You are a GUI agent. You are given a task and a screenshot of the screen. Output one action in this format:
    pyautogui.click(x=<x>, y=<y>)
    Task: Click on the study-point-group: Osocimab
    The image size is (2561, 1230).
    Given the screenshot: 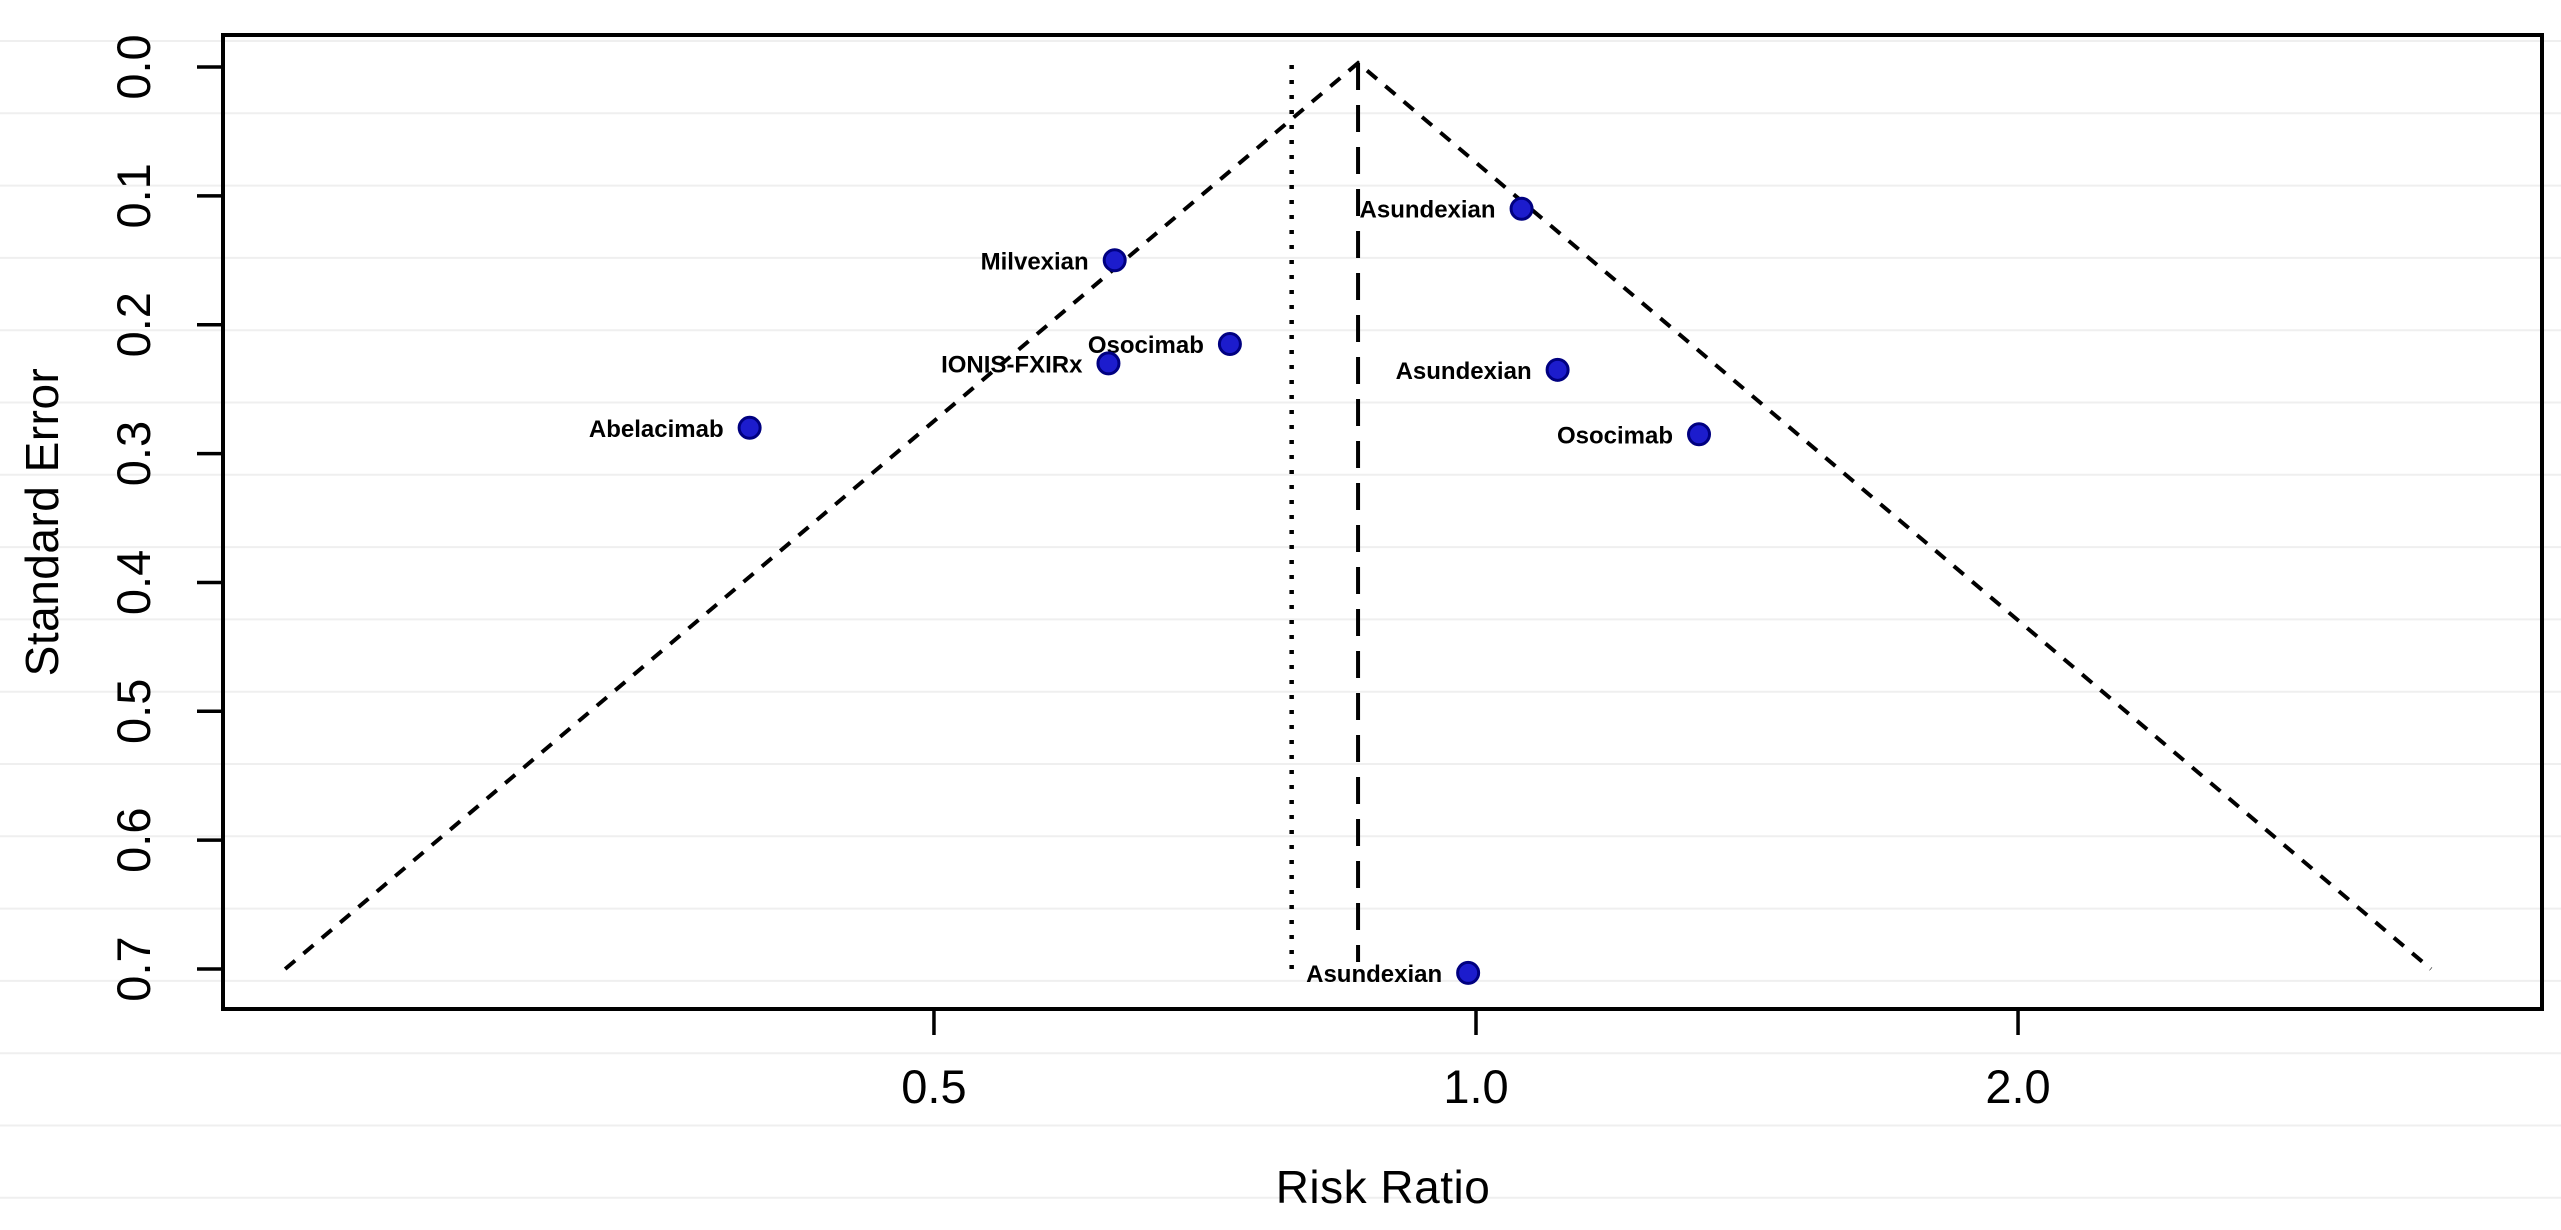 What is the action you would take?
    pyautogui.click(x=1634, y=435)
    